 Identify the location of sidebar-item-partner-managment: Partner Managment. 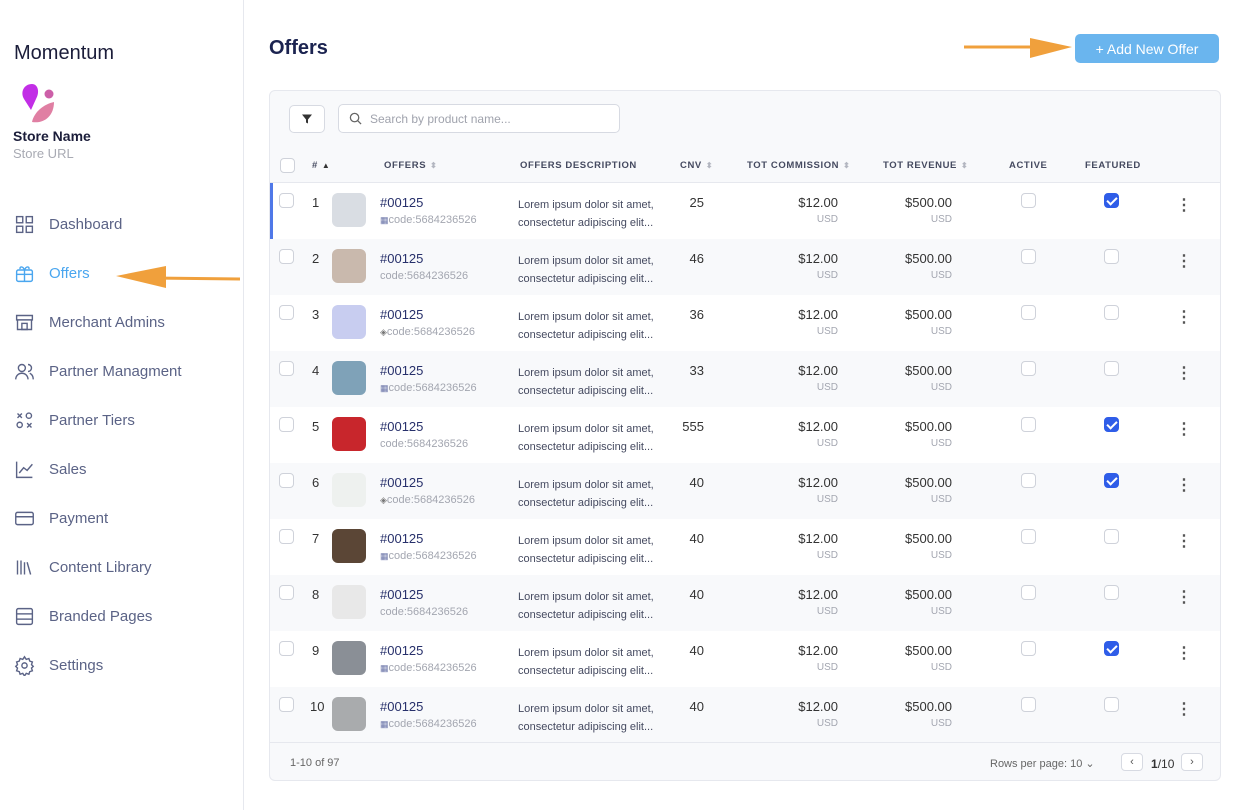
(124, 371).